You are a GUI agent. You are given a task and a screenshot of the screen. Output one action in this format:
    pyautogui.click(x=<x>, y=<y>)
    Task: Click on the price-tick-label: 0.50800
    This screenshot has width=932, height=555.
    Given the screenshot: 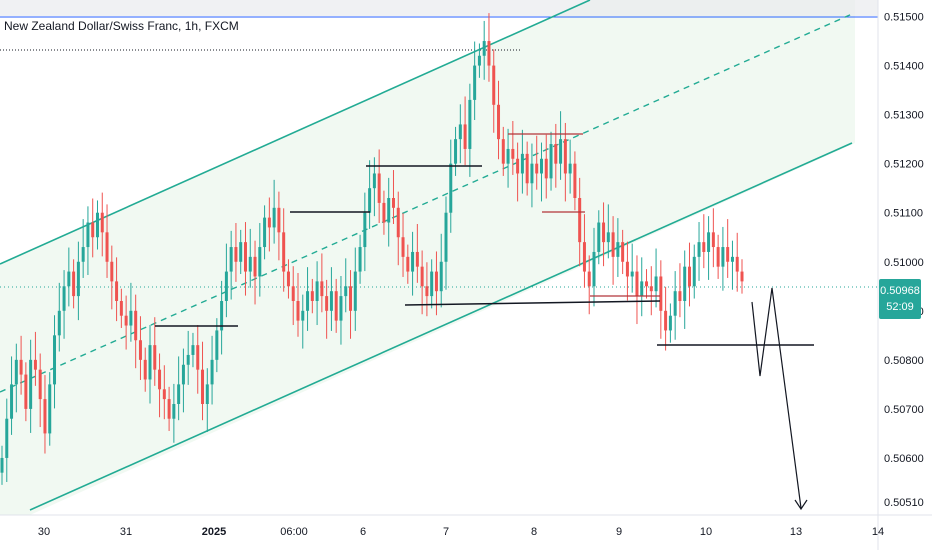 What is the action you would take?
    pyautogui.click(x=904, y=361)
    